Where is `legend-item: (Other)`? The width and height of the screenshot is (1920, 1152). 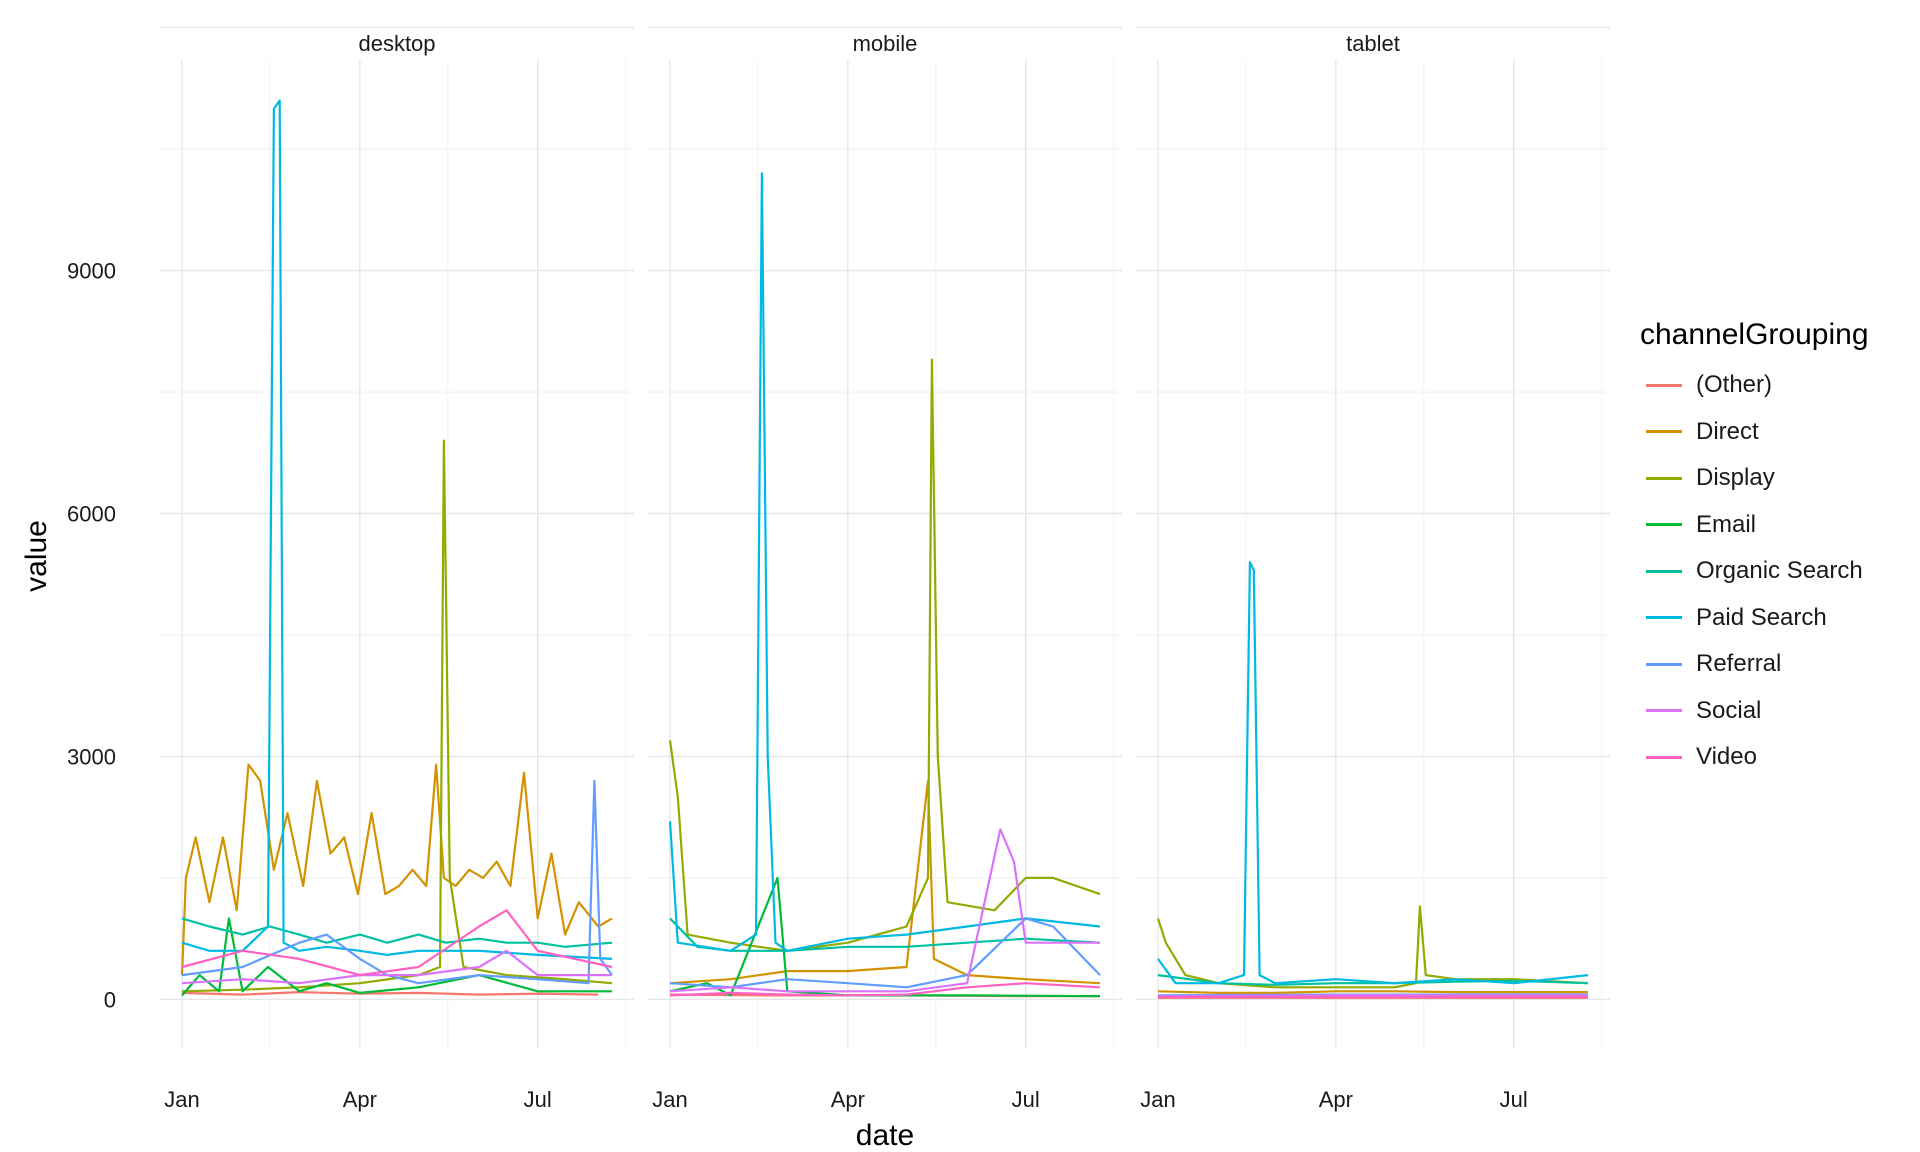 legend-item: (Other) is located at coordinates (1754, 385).